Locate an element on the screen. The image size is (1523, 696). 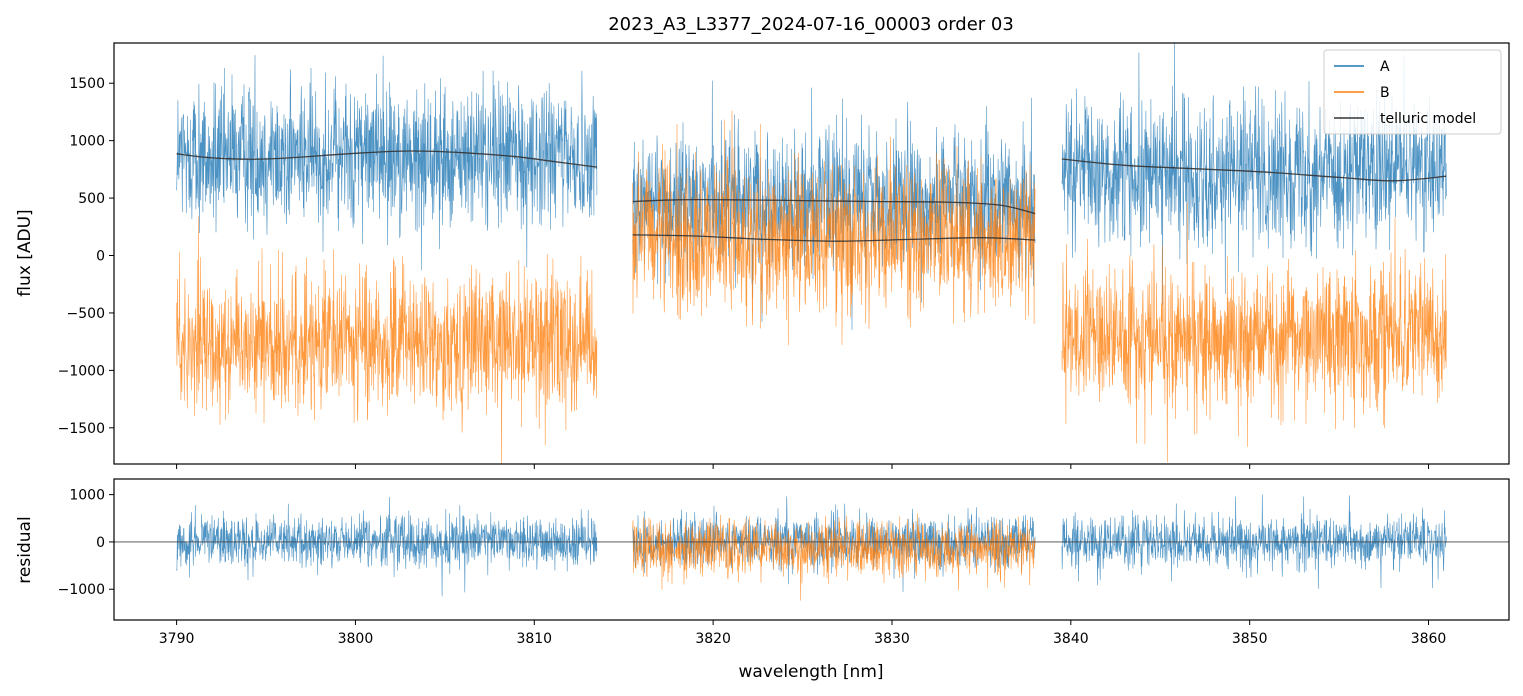
chart-title: 2023_A3_L3377_2024-07-16_00003 order 03 is located at coordinates (811, 24).